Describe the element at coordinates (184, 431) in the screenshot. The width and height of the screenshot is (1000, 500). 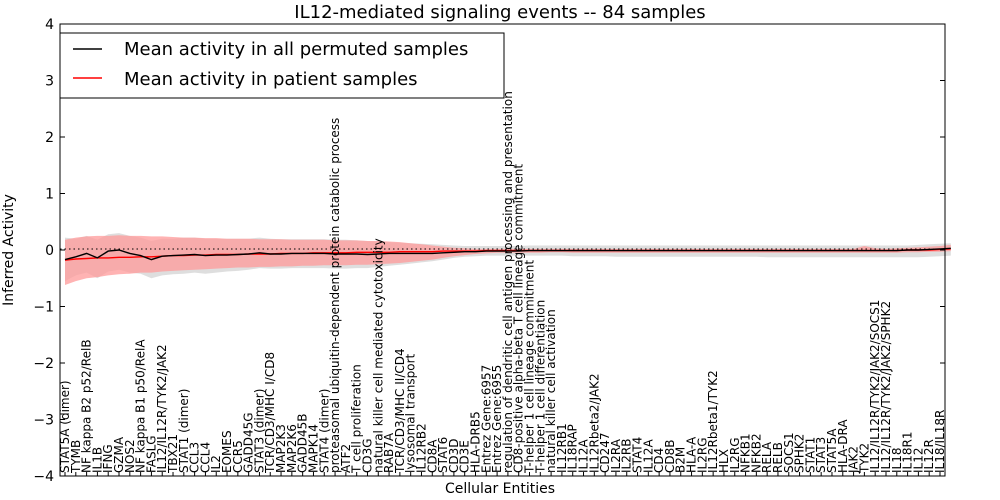
I see `x-tick-label: STAT1 (dimer)` at that location.